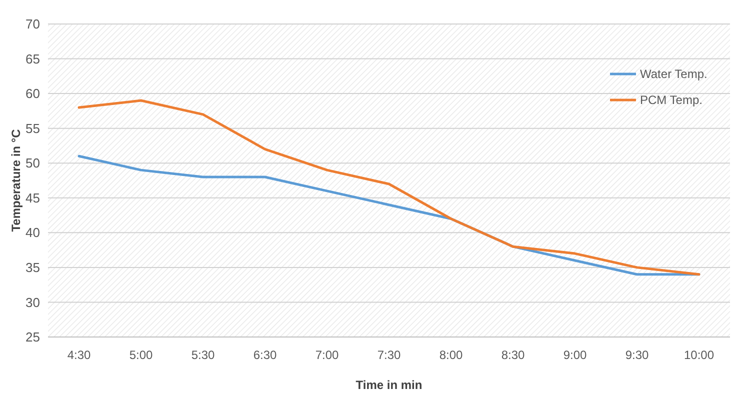  What do you see at coordinates (79, 355) in the screenshot?
I see `x-tick-label: 4:30` at bounding box center [79, 355].